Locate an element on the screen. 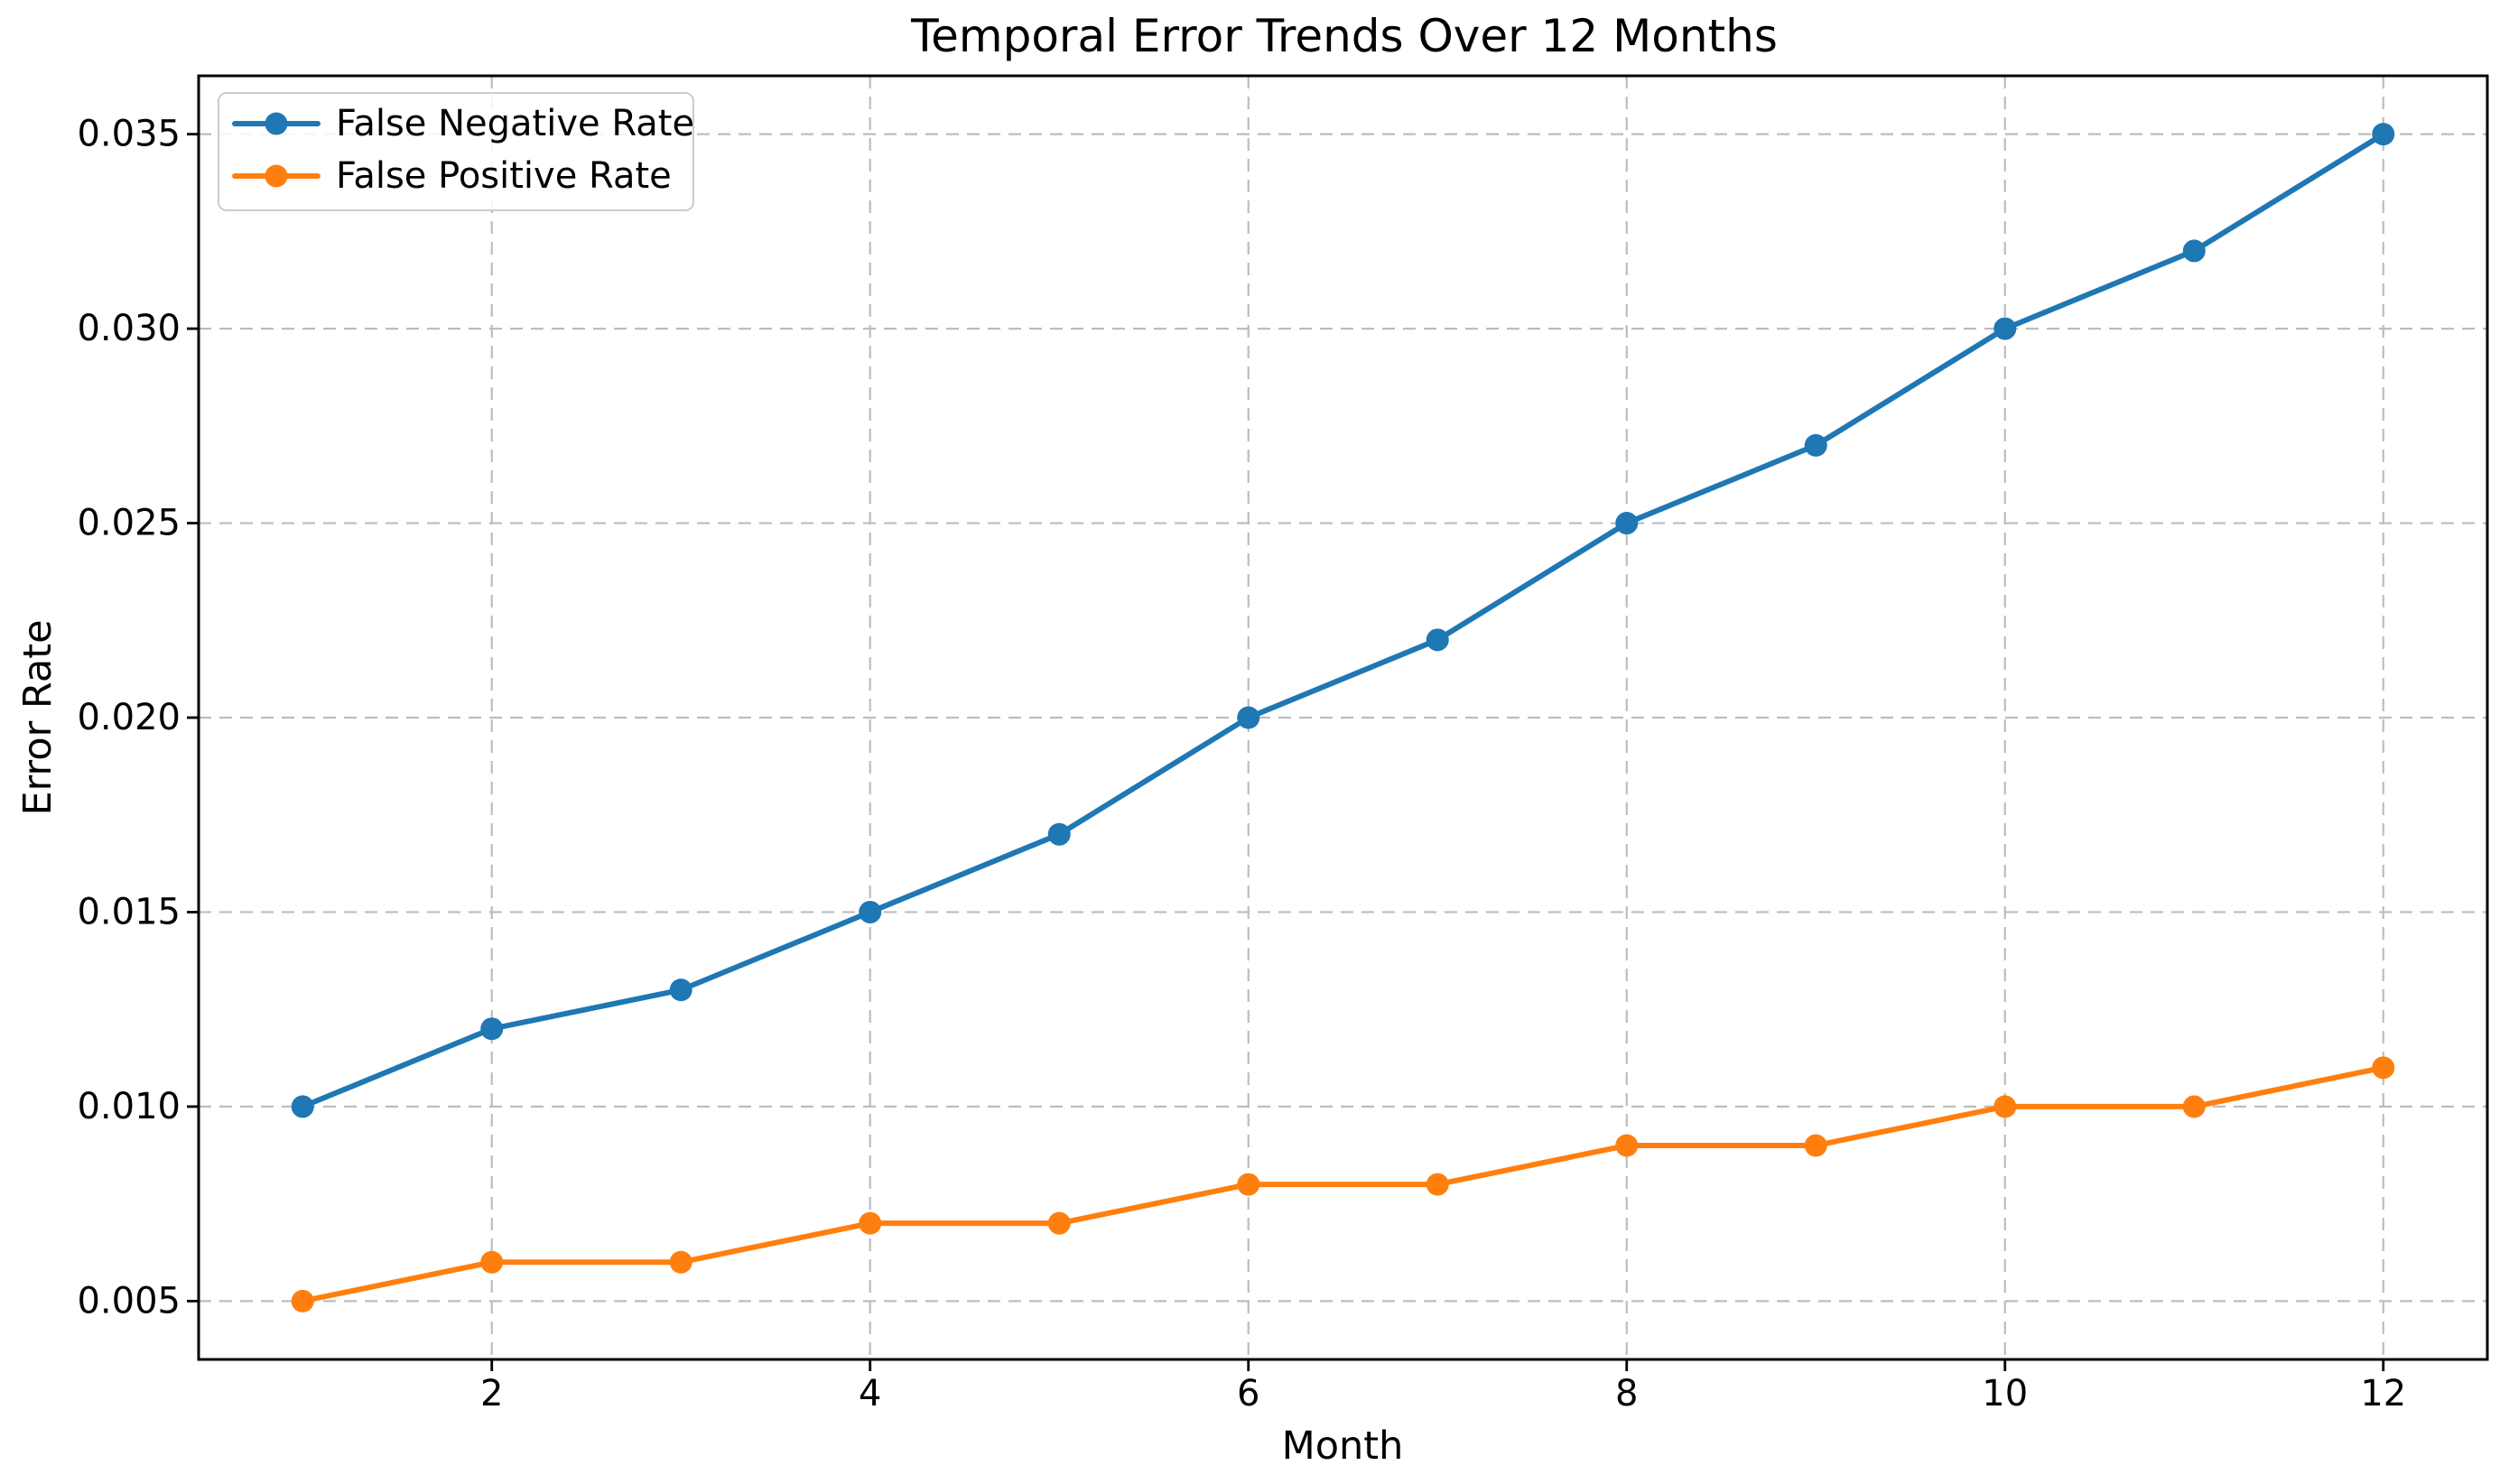 Image resolution: width=2509 pixels, height=1484 pixels. y-tick-label: 0.035 is located at coordinates (129, 134).